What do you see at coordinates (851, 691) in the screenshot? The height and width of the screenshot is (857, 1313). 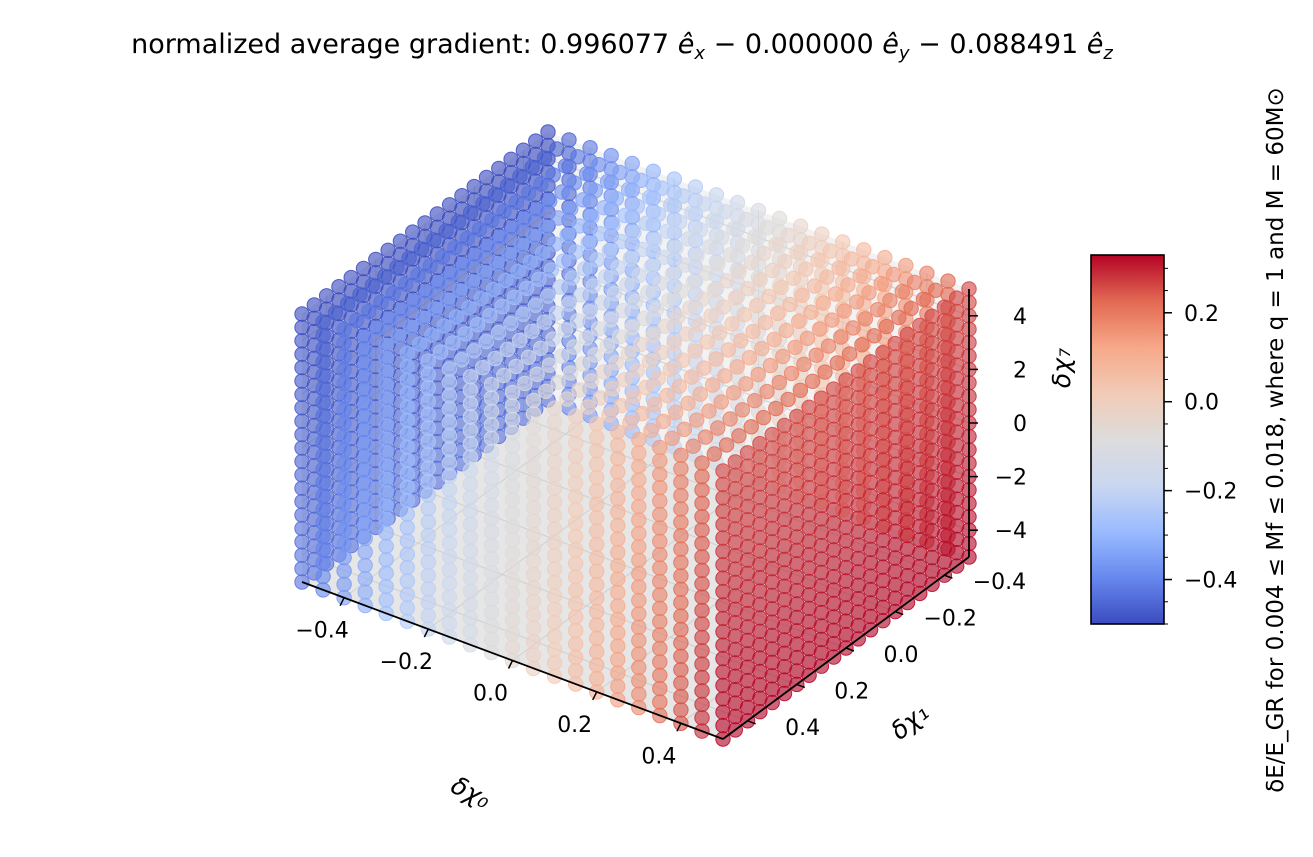 I see `y-tick-label: 0.2` at bounding box center [851, 691].